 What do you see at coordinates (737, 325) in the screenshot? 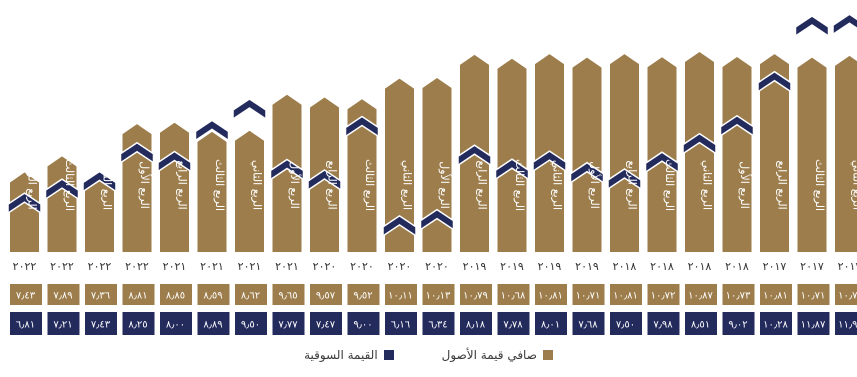
I see `market-value-label: ٩٫٠٢` at bounding box center [737, 325].